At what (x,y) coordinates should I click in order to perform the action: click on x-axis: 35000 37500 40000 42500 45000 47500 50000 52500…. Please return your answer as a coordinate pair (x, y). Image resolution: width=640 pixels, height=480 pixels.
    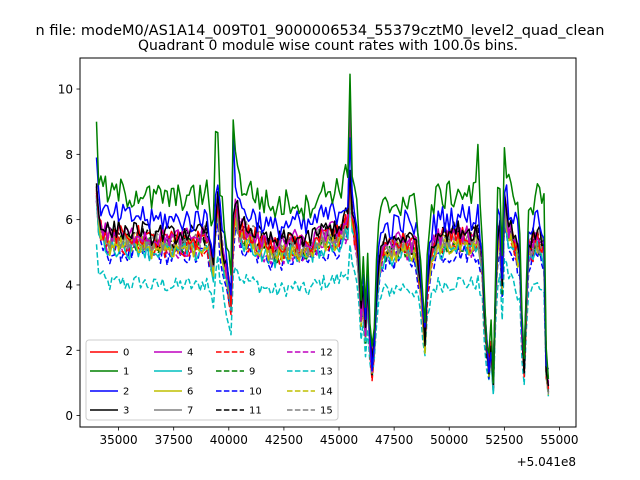
    Looking at the image, I should click on (339, 437).